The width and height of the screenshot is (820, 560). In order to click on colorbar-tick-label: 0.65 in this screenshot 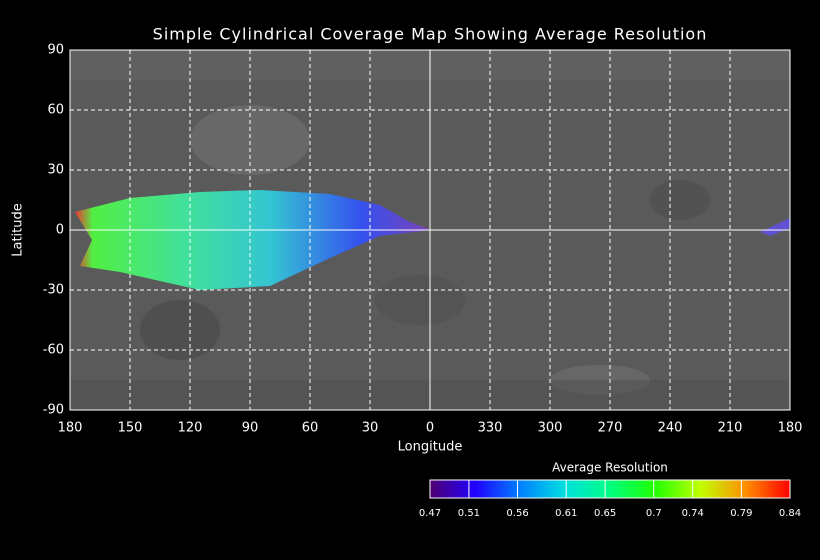, I will do `click(605, 513)`.